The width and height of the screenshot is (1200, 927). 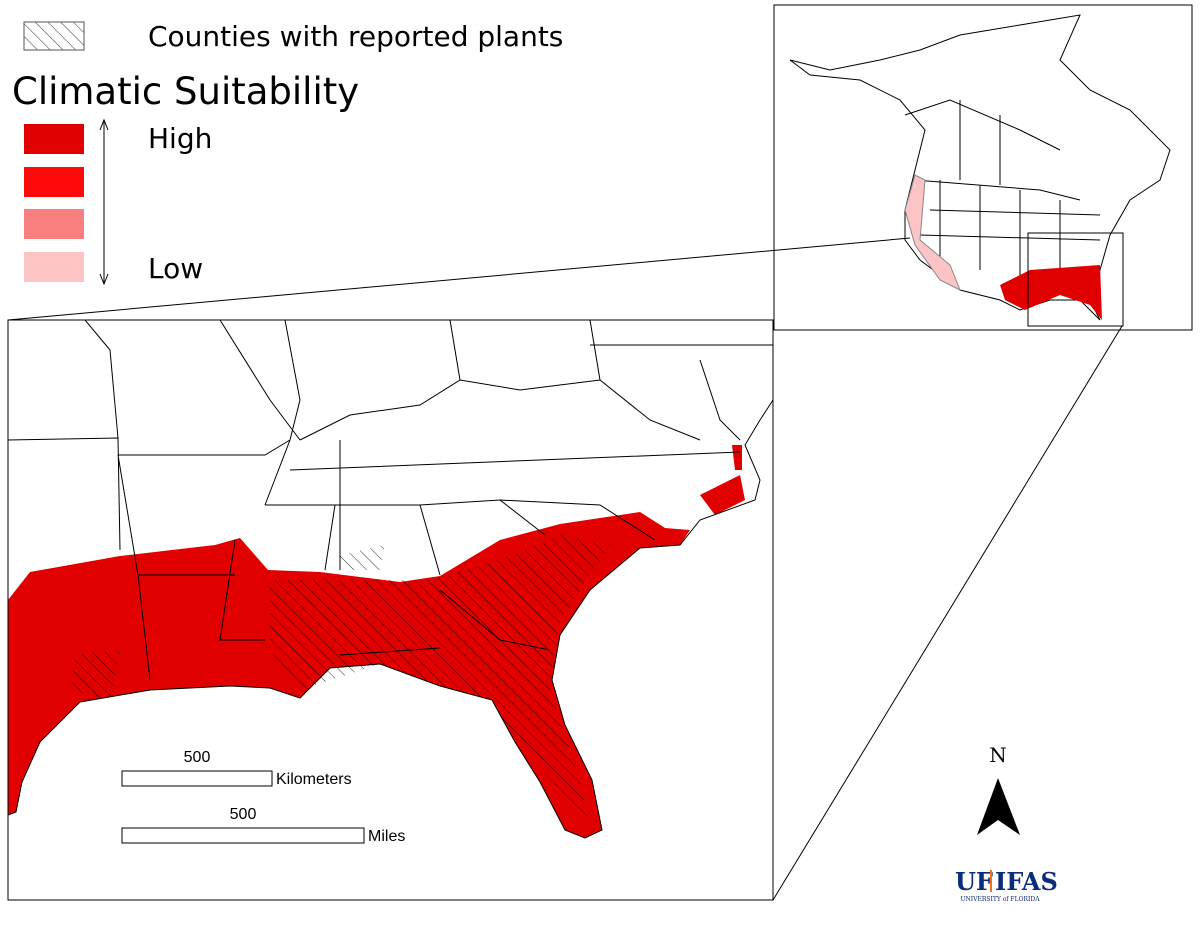 I want to click on reported-counties, so click(x=340, y=682).